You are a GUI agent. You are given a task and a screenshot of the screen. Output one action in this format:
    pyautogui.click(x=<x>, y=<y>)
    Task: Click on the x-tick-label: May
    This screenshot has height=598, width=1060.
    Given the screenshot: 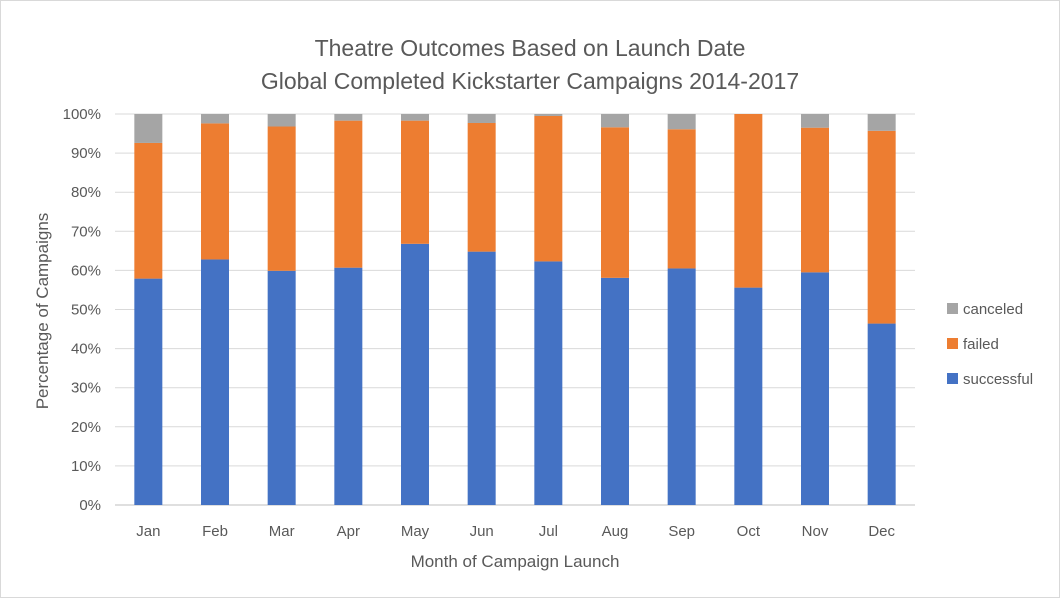 What is the action you would take?
    pyautogui.click(x=415, y=531)
    